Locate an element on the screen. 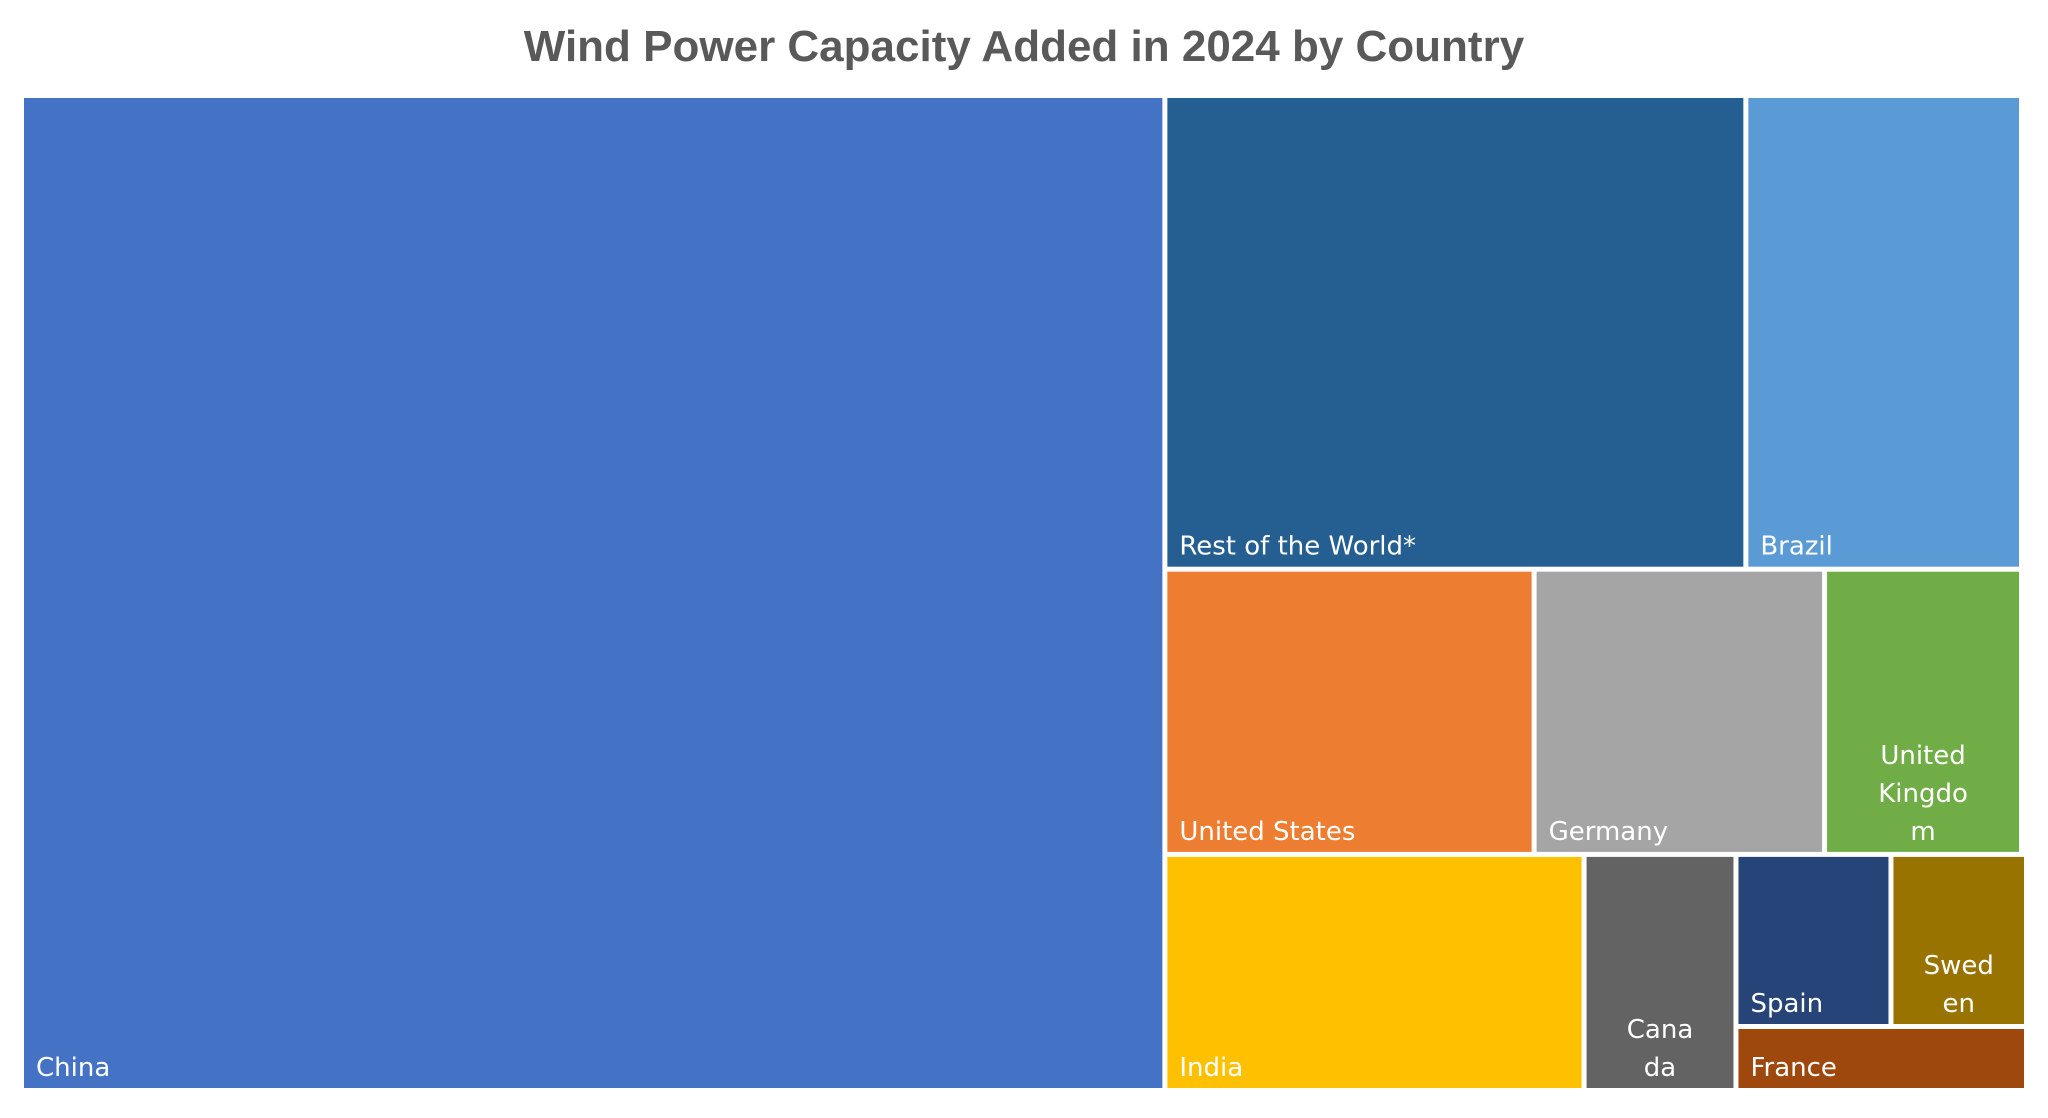  cell-united-kingdom: United Kingdo m is located at coordinates (1923, 711).